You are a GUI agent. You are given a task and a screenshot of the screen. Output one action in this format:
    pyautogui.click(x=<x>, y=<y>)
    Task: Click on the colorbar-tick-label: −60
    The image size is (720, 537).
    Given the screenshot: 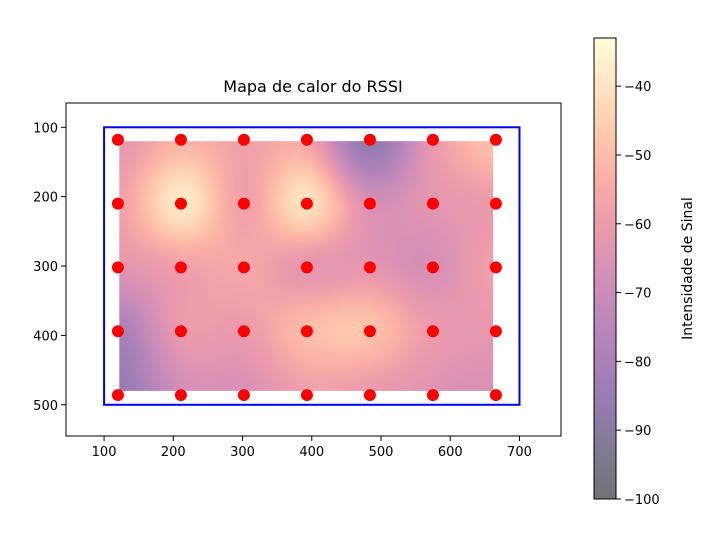 What is the action you would take?
    pyautogui.click(x=637, y=225)
    